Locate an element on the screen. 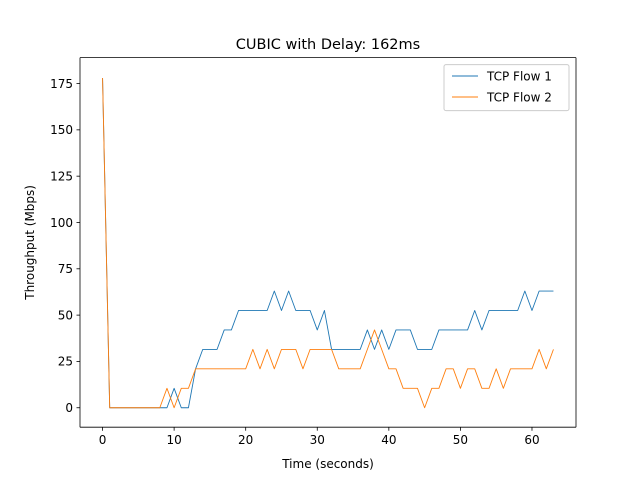 Image resolution: width=640 pixels, height=480 pixels. legend-label-flow-1: TCP Flow 1 is located at coordinates (519, 77).